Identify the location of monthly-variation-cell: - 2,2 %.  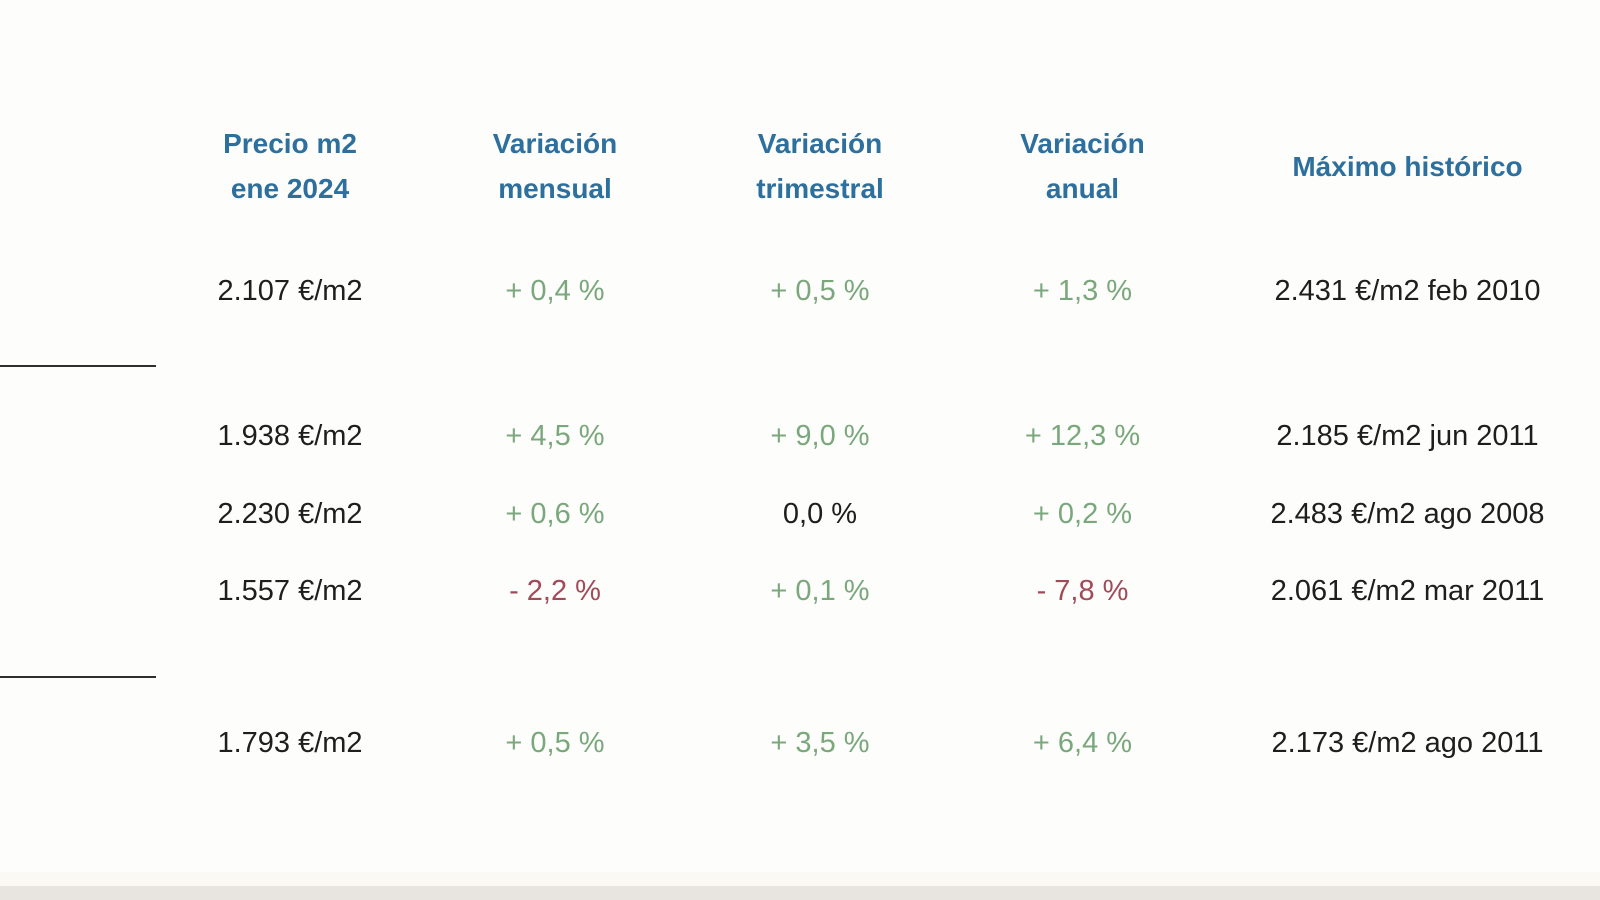
(555, 590).